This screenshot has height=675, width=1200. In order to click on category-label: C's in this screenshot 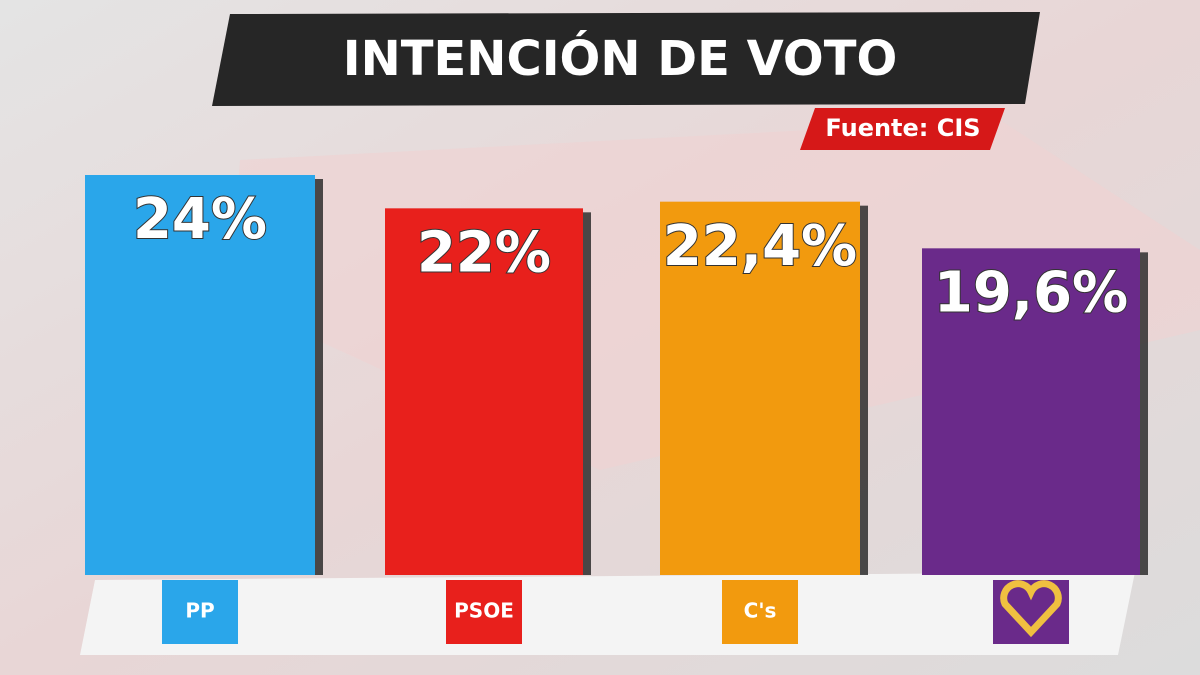, I will do `click(760, 611)`.